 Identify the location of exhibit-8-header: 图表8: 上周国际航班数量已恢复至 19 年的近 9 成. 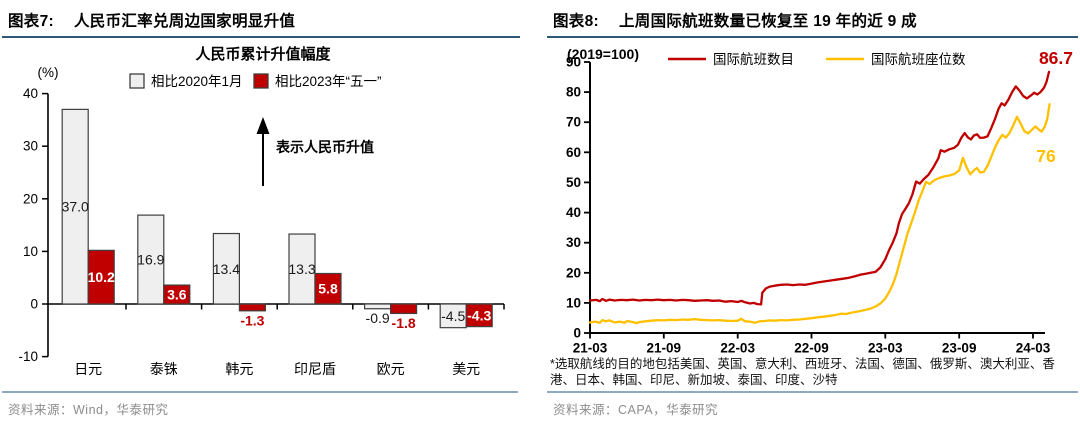
(735, 20).